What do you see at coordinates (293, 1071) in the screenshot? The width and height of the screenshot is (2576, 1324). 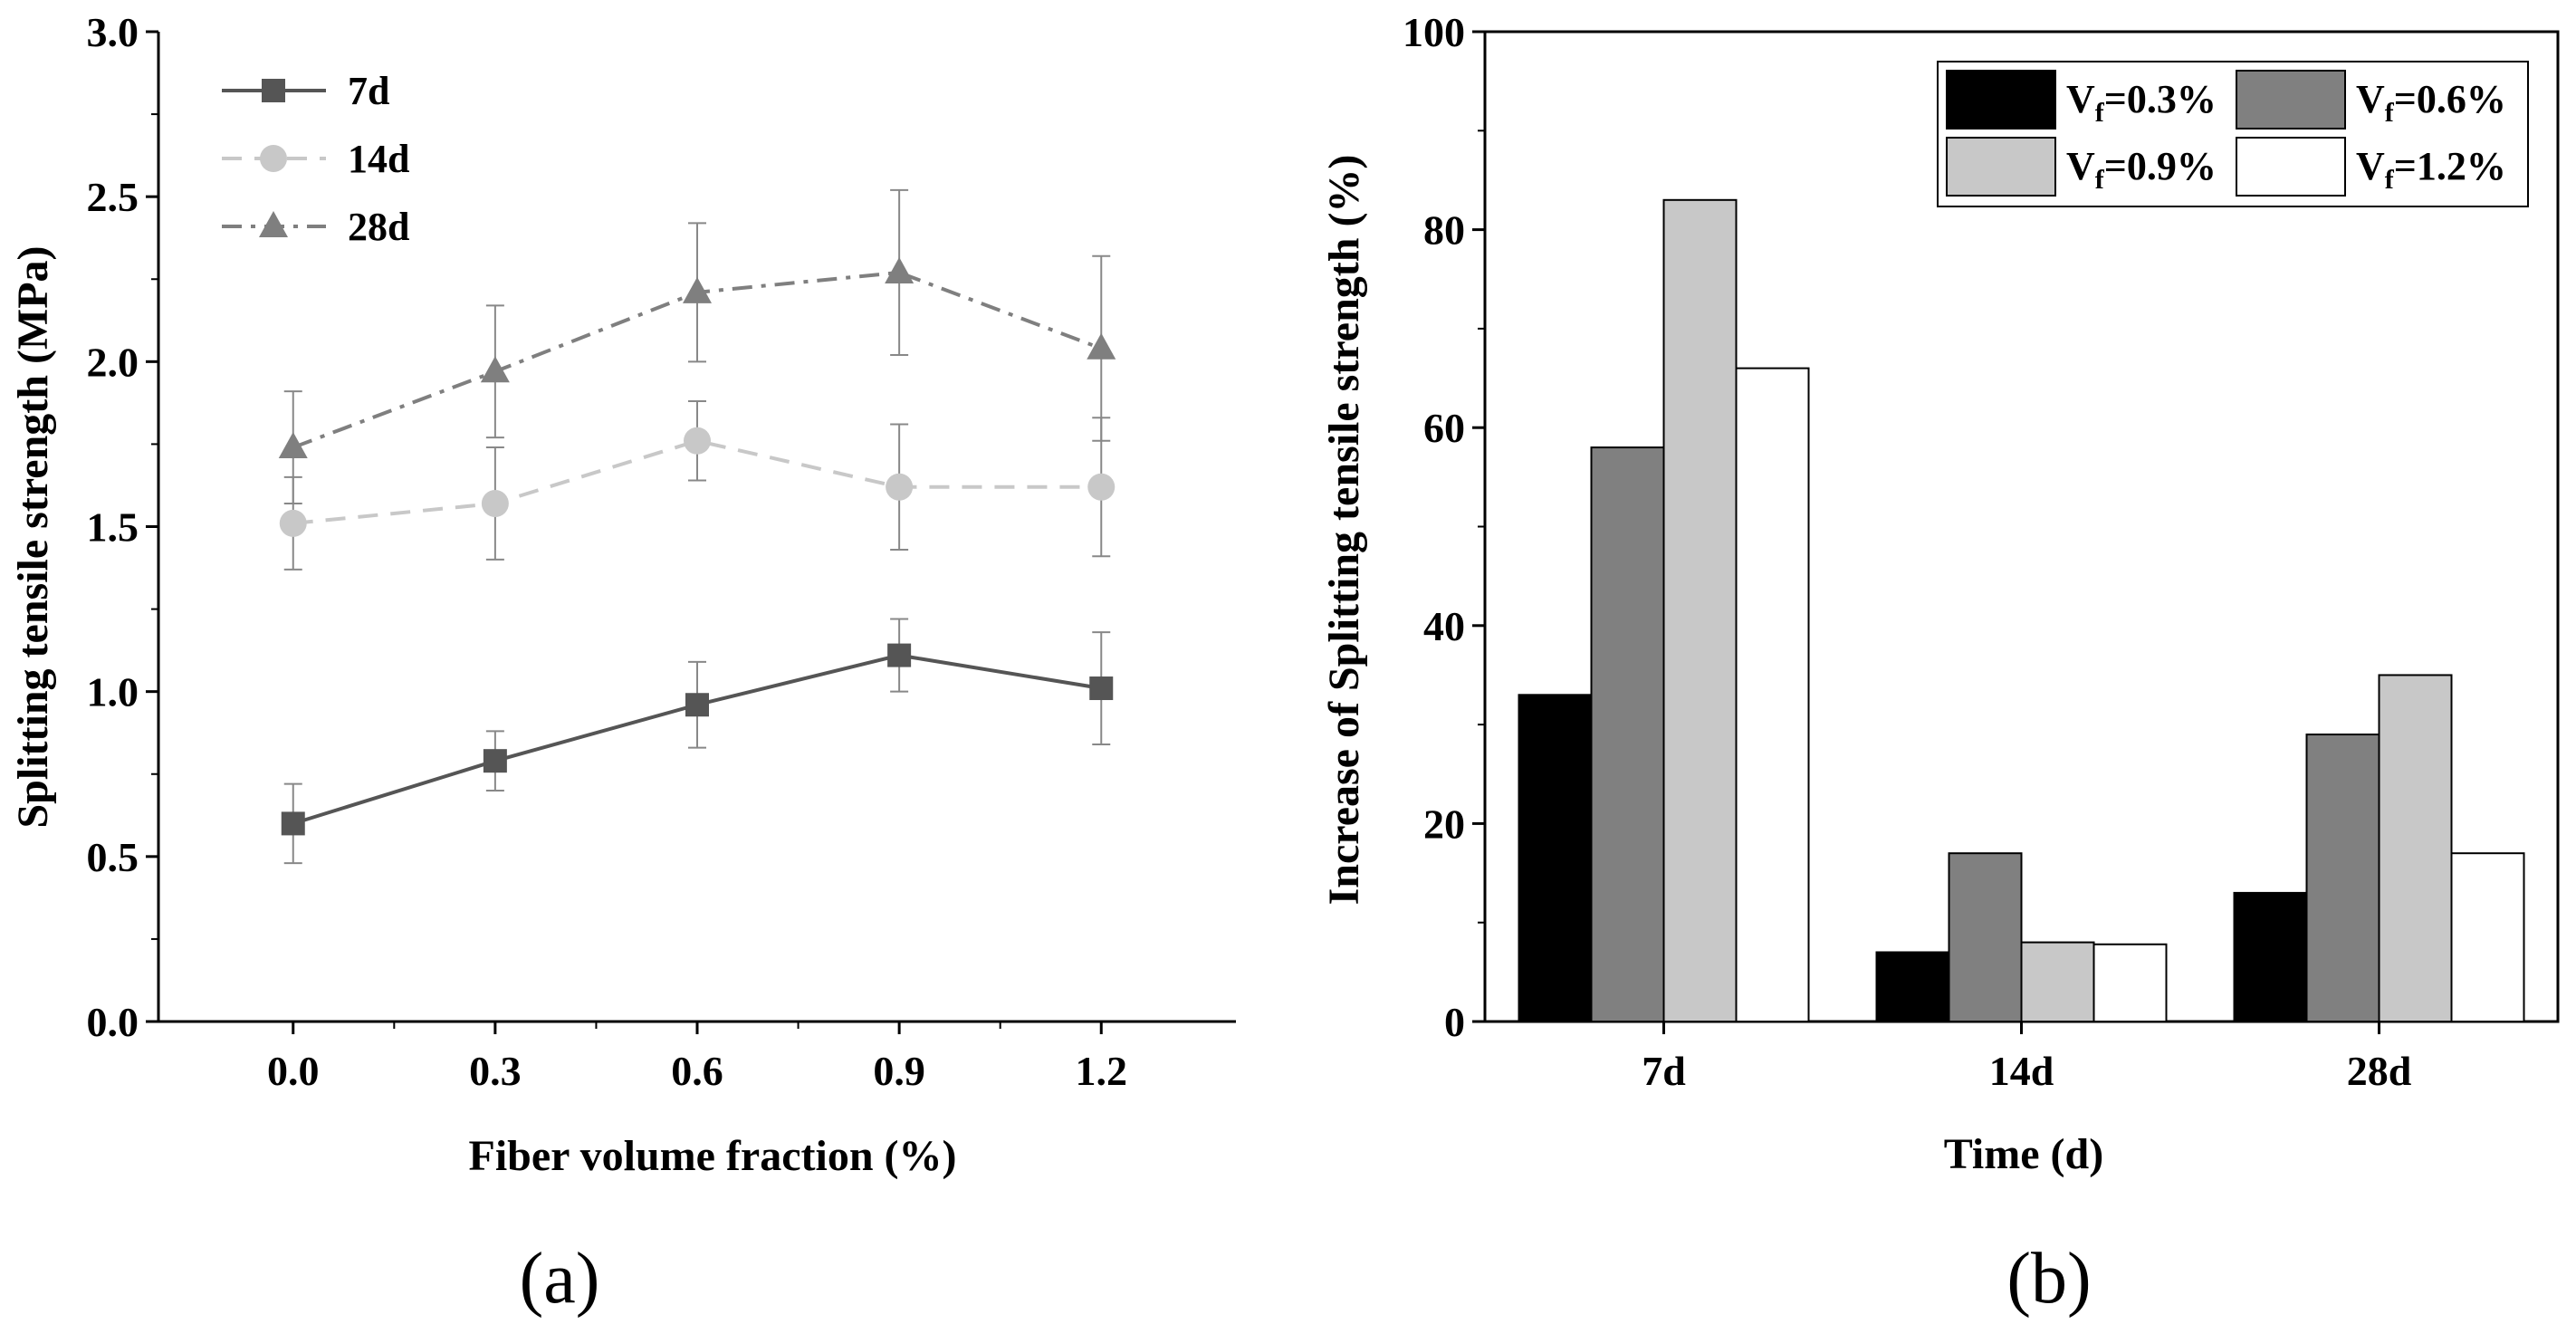 I see `panel-a-x-tick-label: 0.0` at bounding box center [293, 1071].